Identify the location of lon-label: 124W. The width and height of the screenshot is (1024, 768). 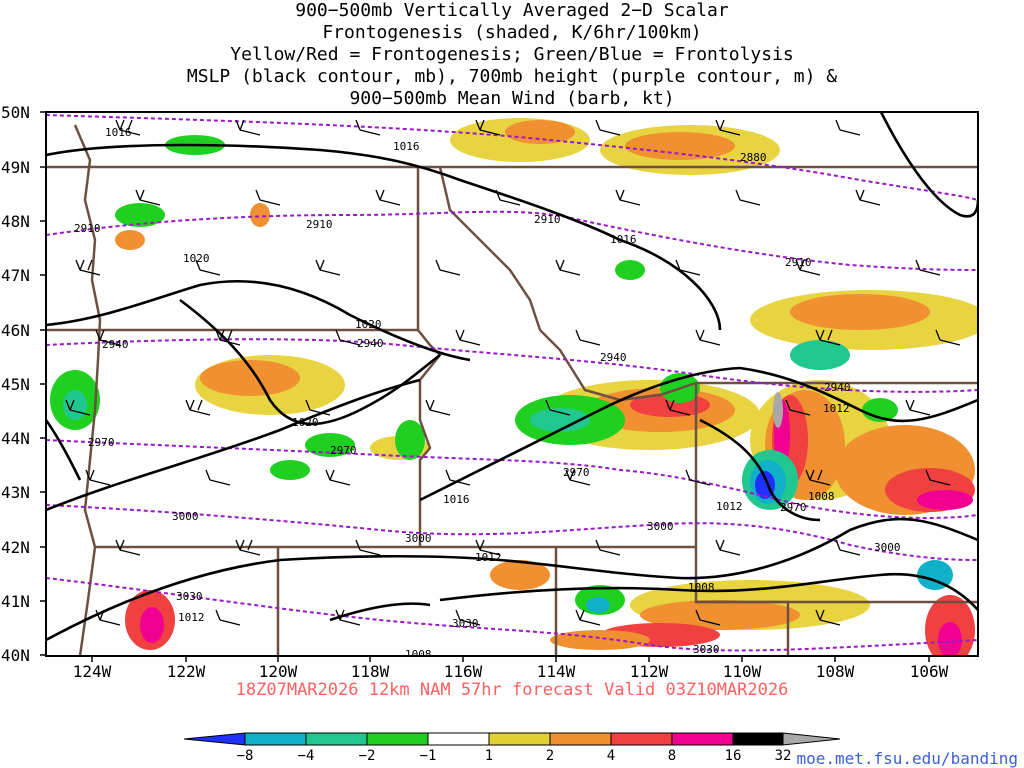
(92, 671).